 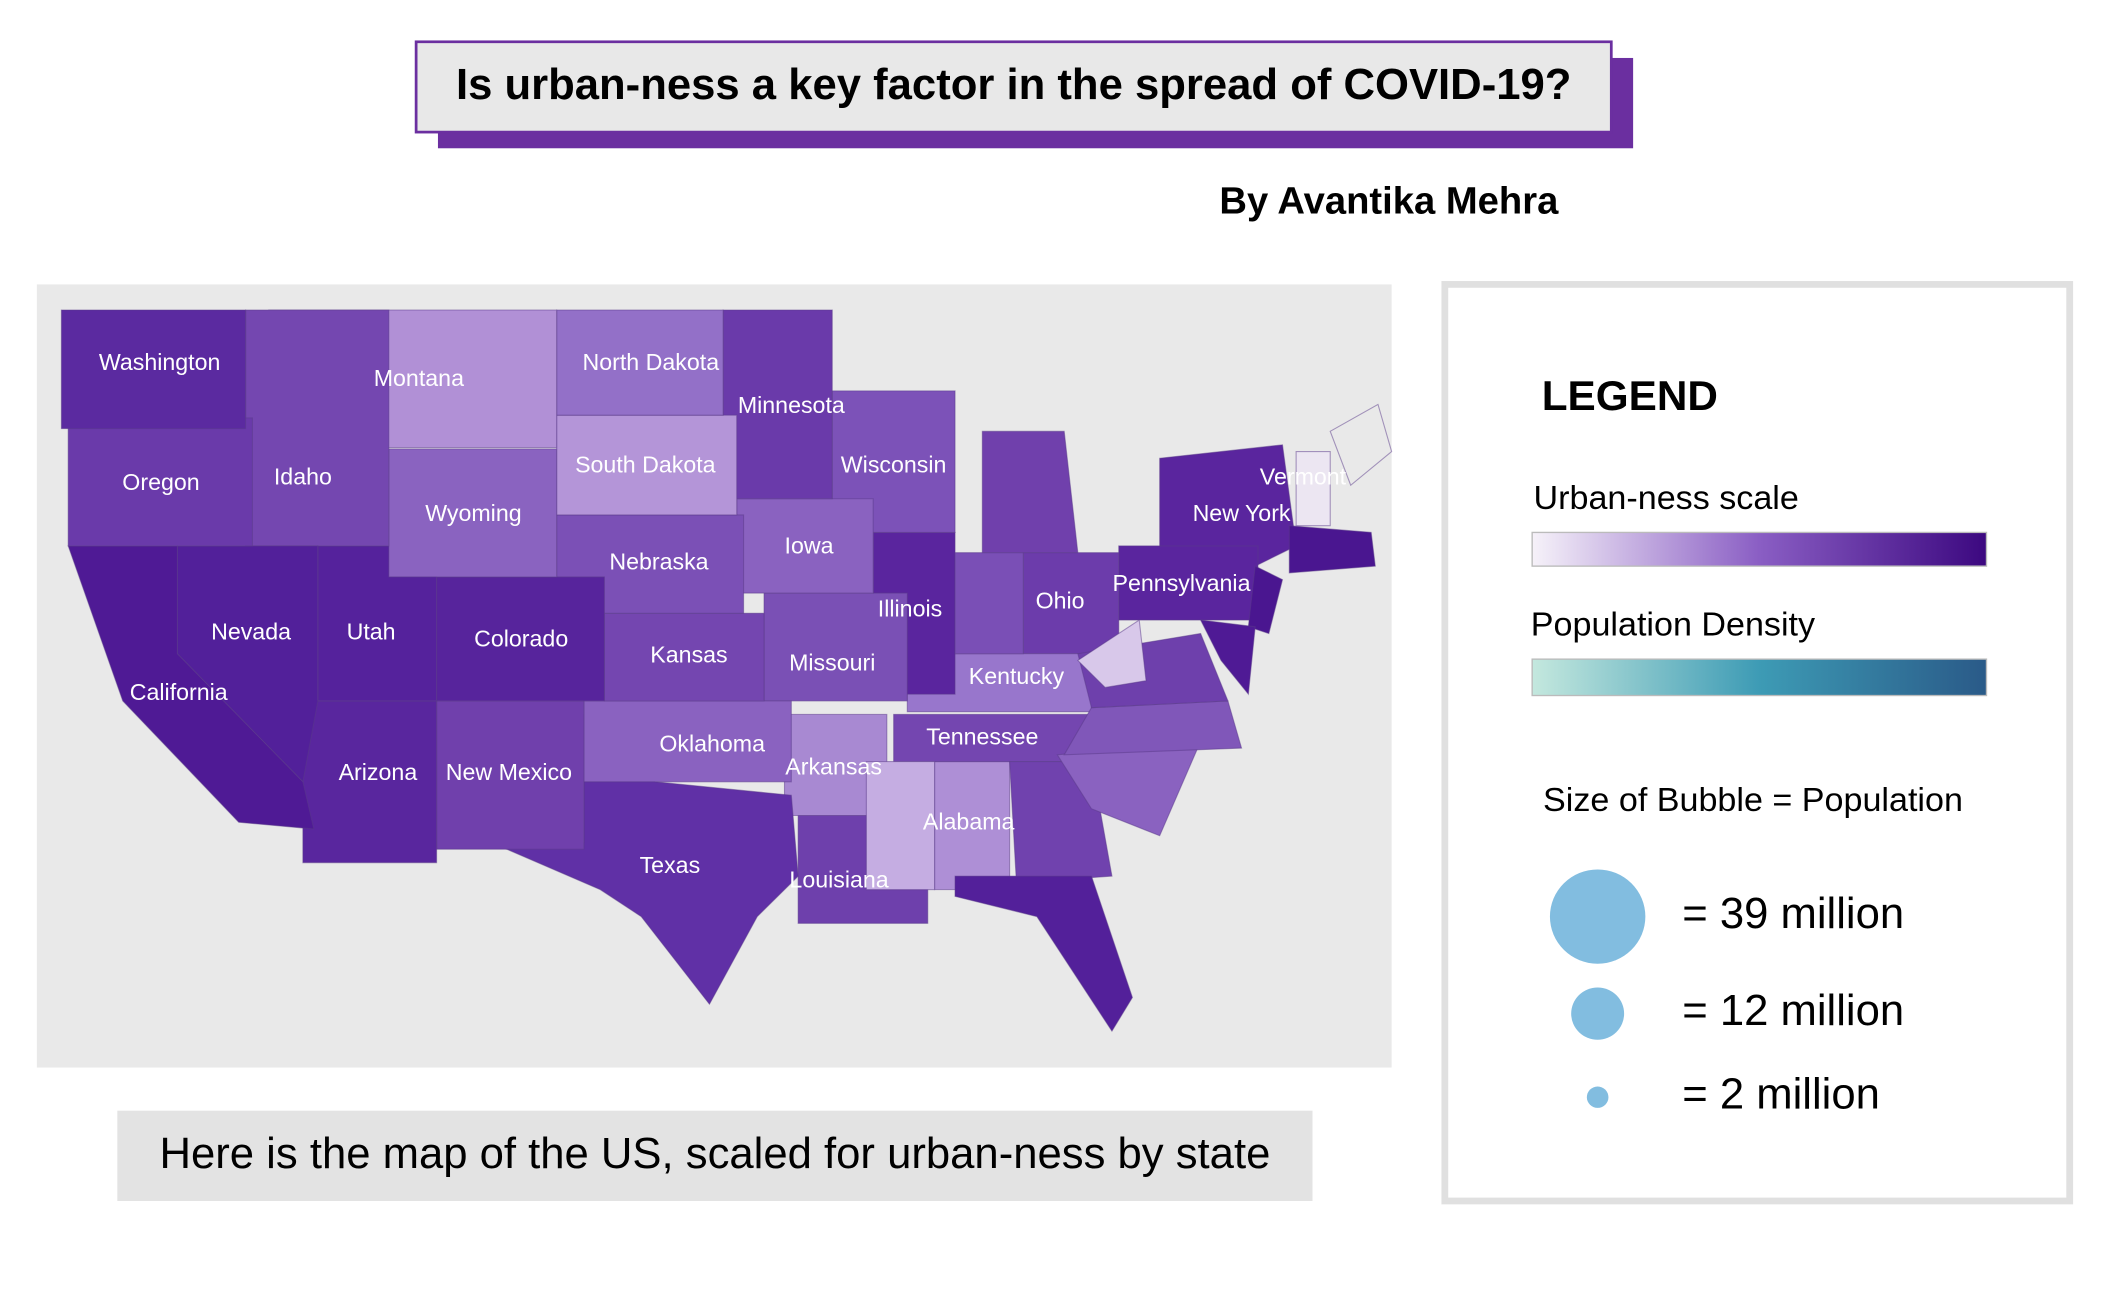 What do you see at coordinates (910, 609) in the screenshot?
I see `state-label: Illinois` at bounding box center [910, 609].